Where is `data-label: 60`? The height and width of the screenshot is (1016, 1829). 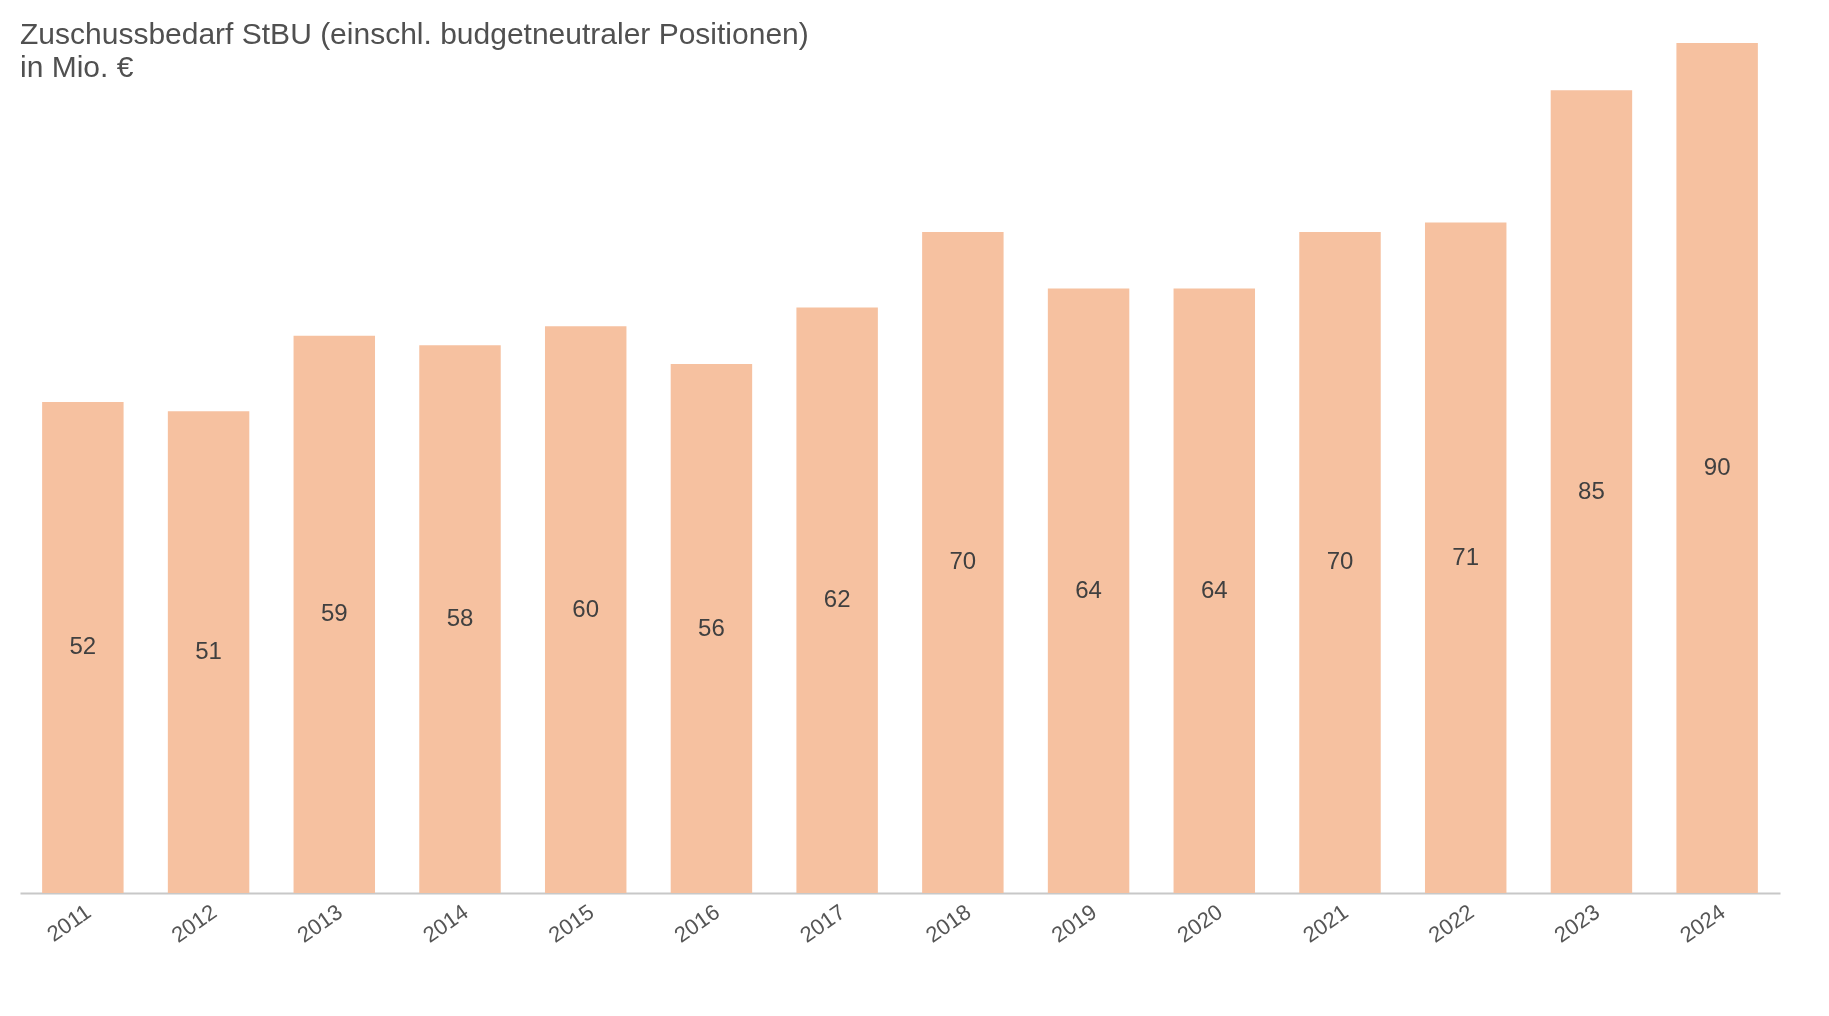
data-label: 60 is located at coordinates (586, 608).